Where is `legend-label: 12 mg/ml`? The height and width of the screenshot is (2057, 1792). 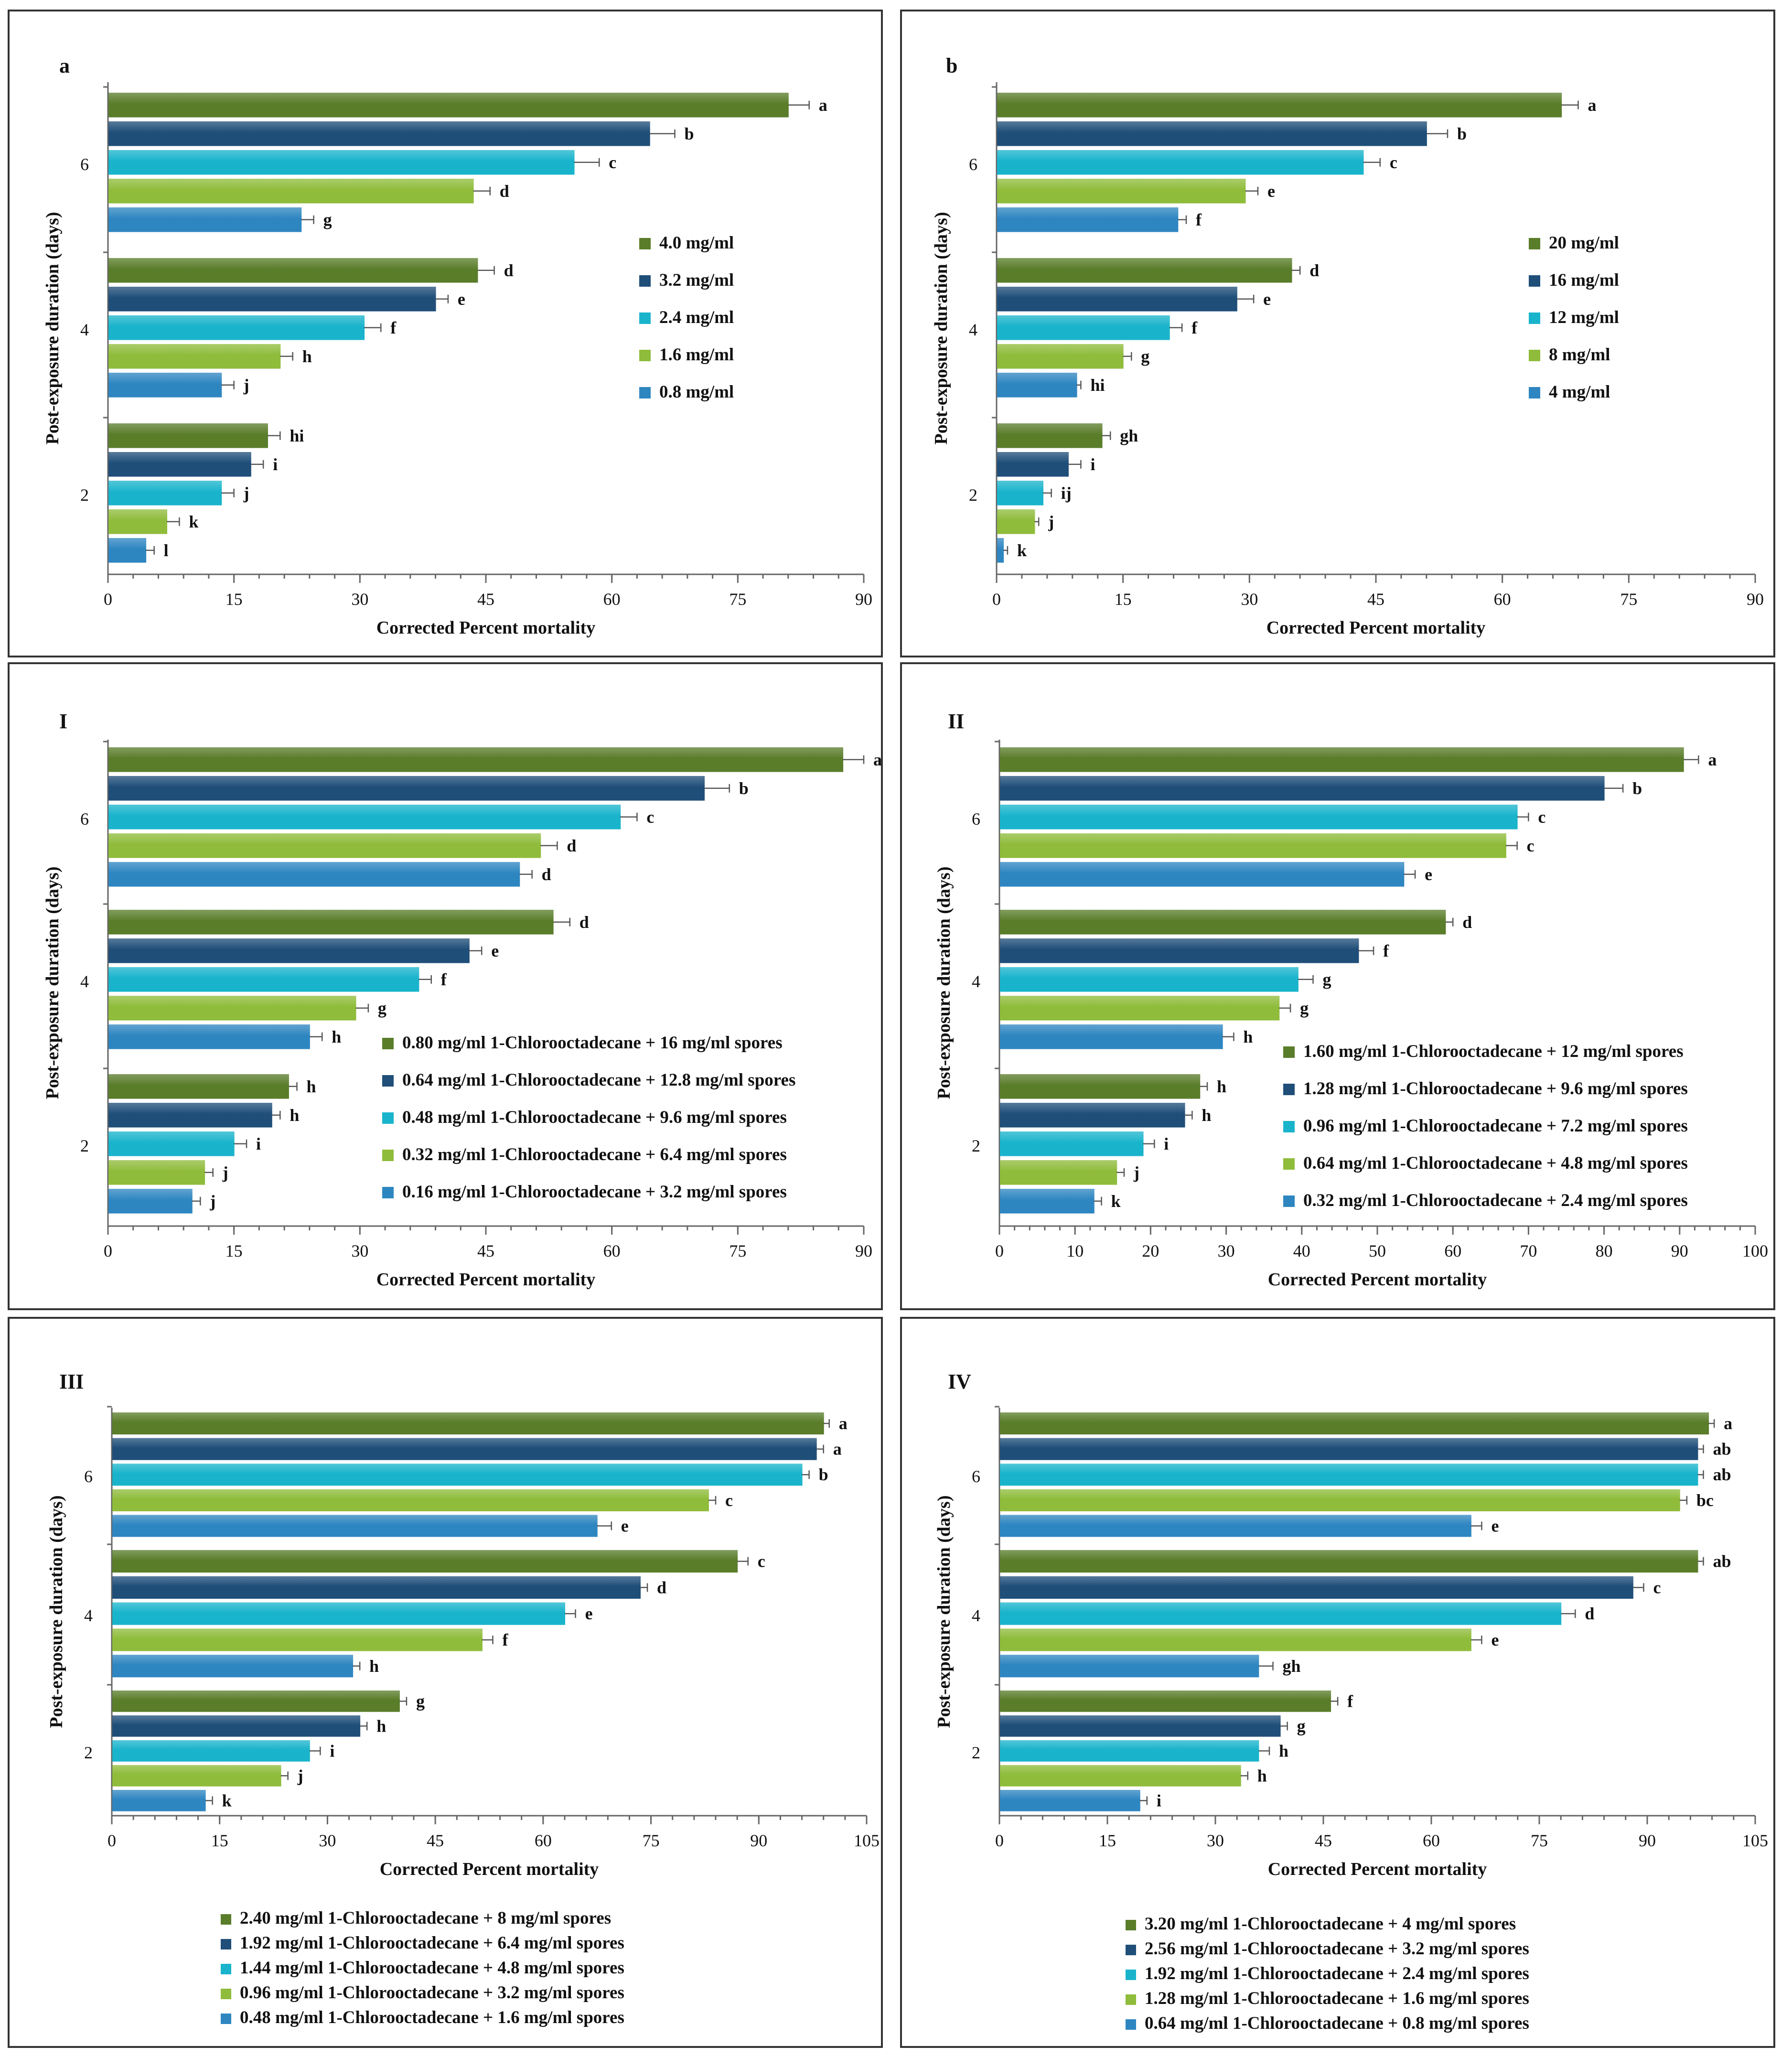 legend-label: 12 mg/ml is located at coordinates (1584, 317).